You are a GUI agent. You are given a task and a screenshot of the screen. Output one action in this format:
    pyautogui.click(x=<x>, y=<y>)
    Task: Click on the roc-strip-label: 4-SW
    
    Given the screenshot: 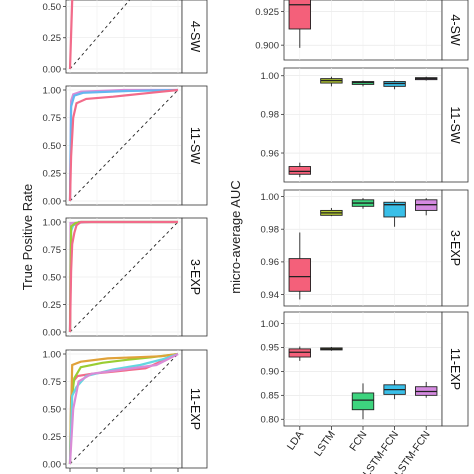 What is the action you would take?
    pyautogui.click(x=195, y=36)
    